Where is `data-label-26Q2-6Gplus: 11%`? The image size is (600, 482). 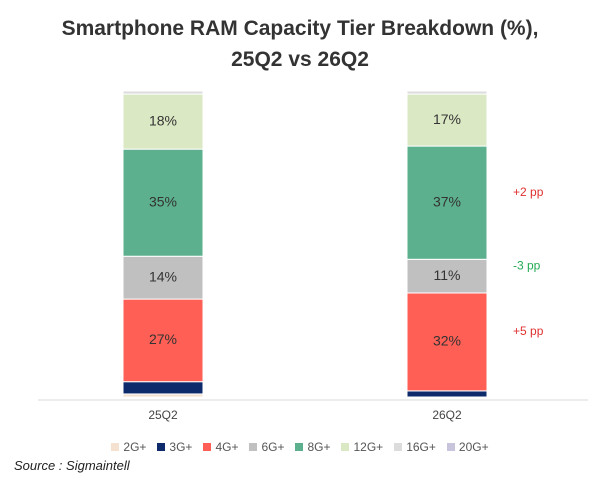 data-label-26Q2-6Gplus: 11% is located at coordinates (447, 275).